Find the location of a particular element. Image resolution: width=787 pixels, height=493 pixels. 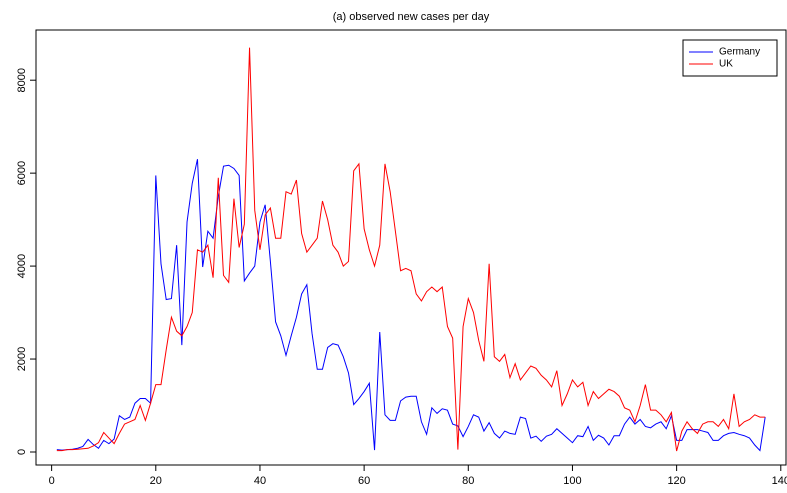

y-tick-label: 4000 is located at coordinates (22, 266).